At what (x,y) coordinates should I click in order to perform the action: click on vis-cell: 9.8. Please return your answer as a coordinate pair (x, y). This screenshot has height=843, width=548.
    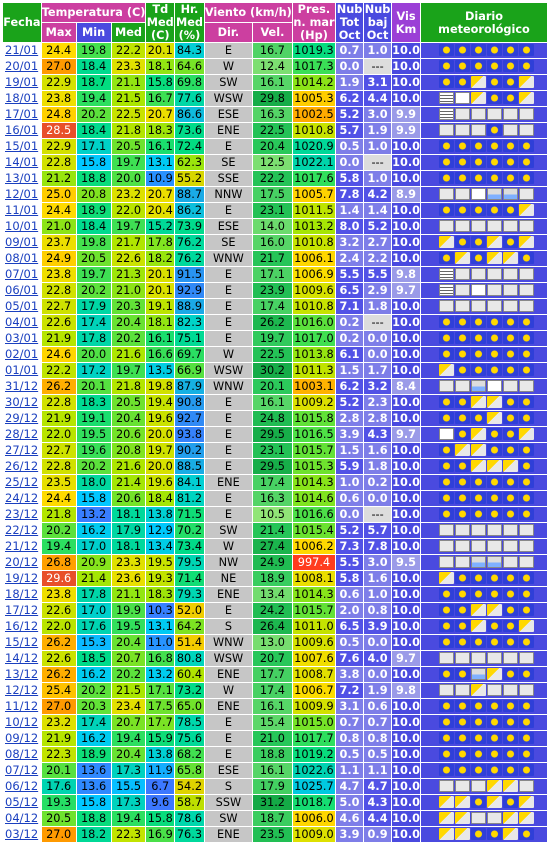
    Looking at the image, I should click on (406, 690).